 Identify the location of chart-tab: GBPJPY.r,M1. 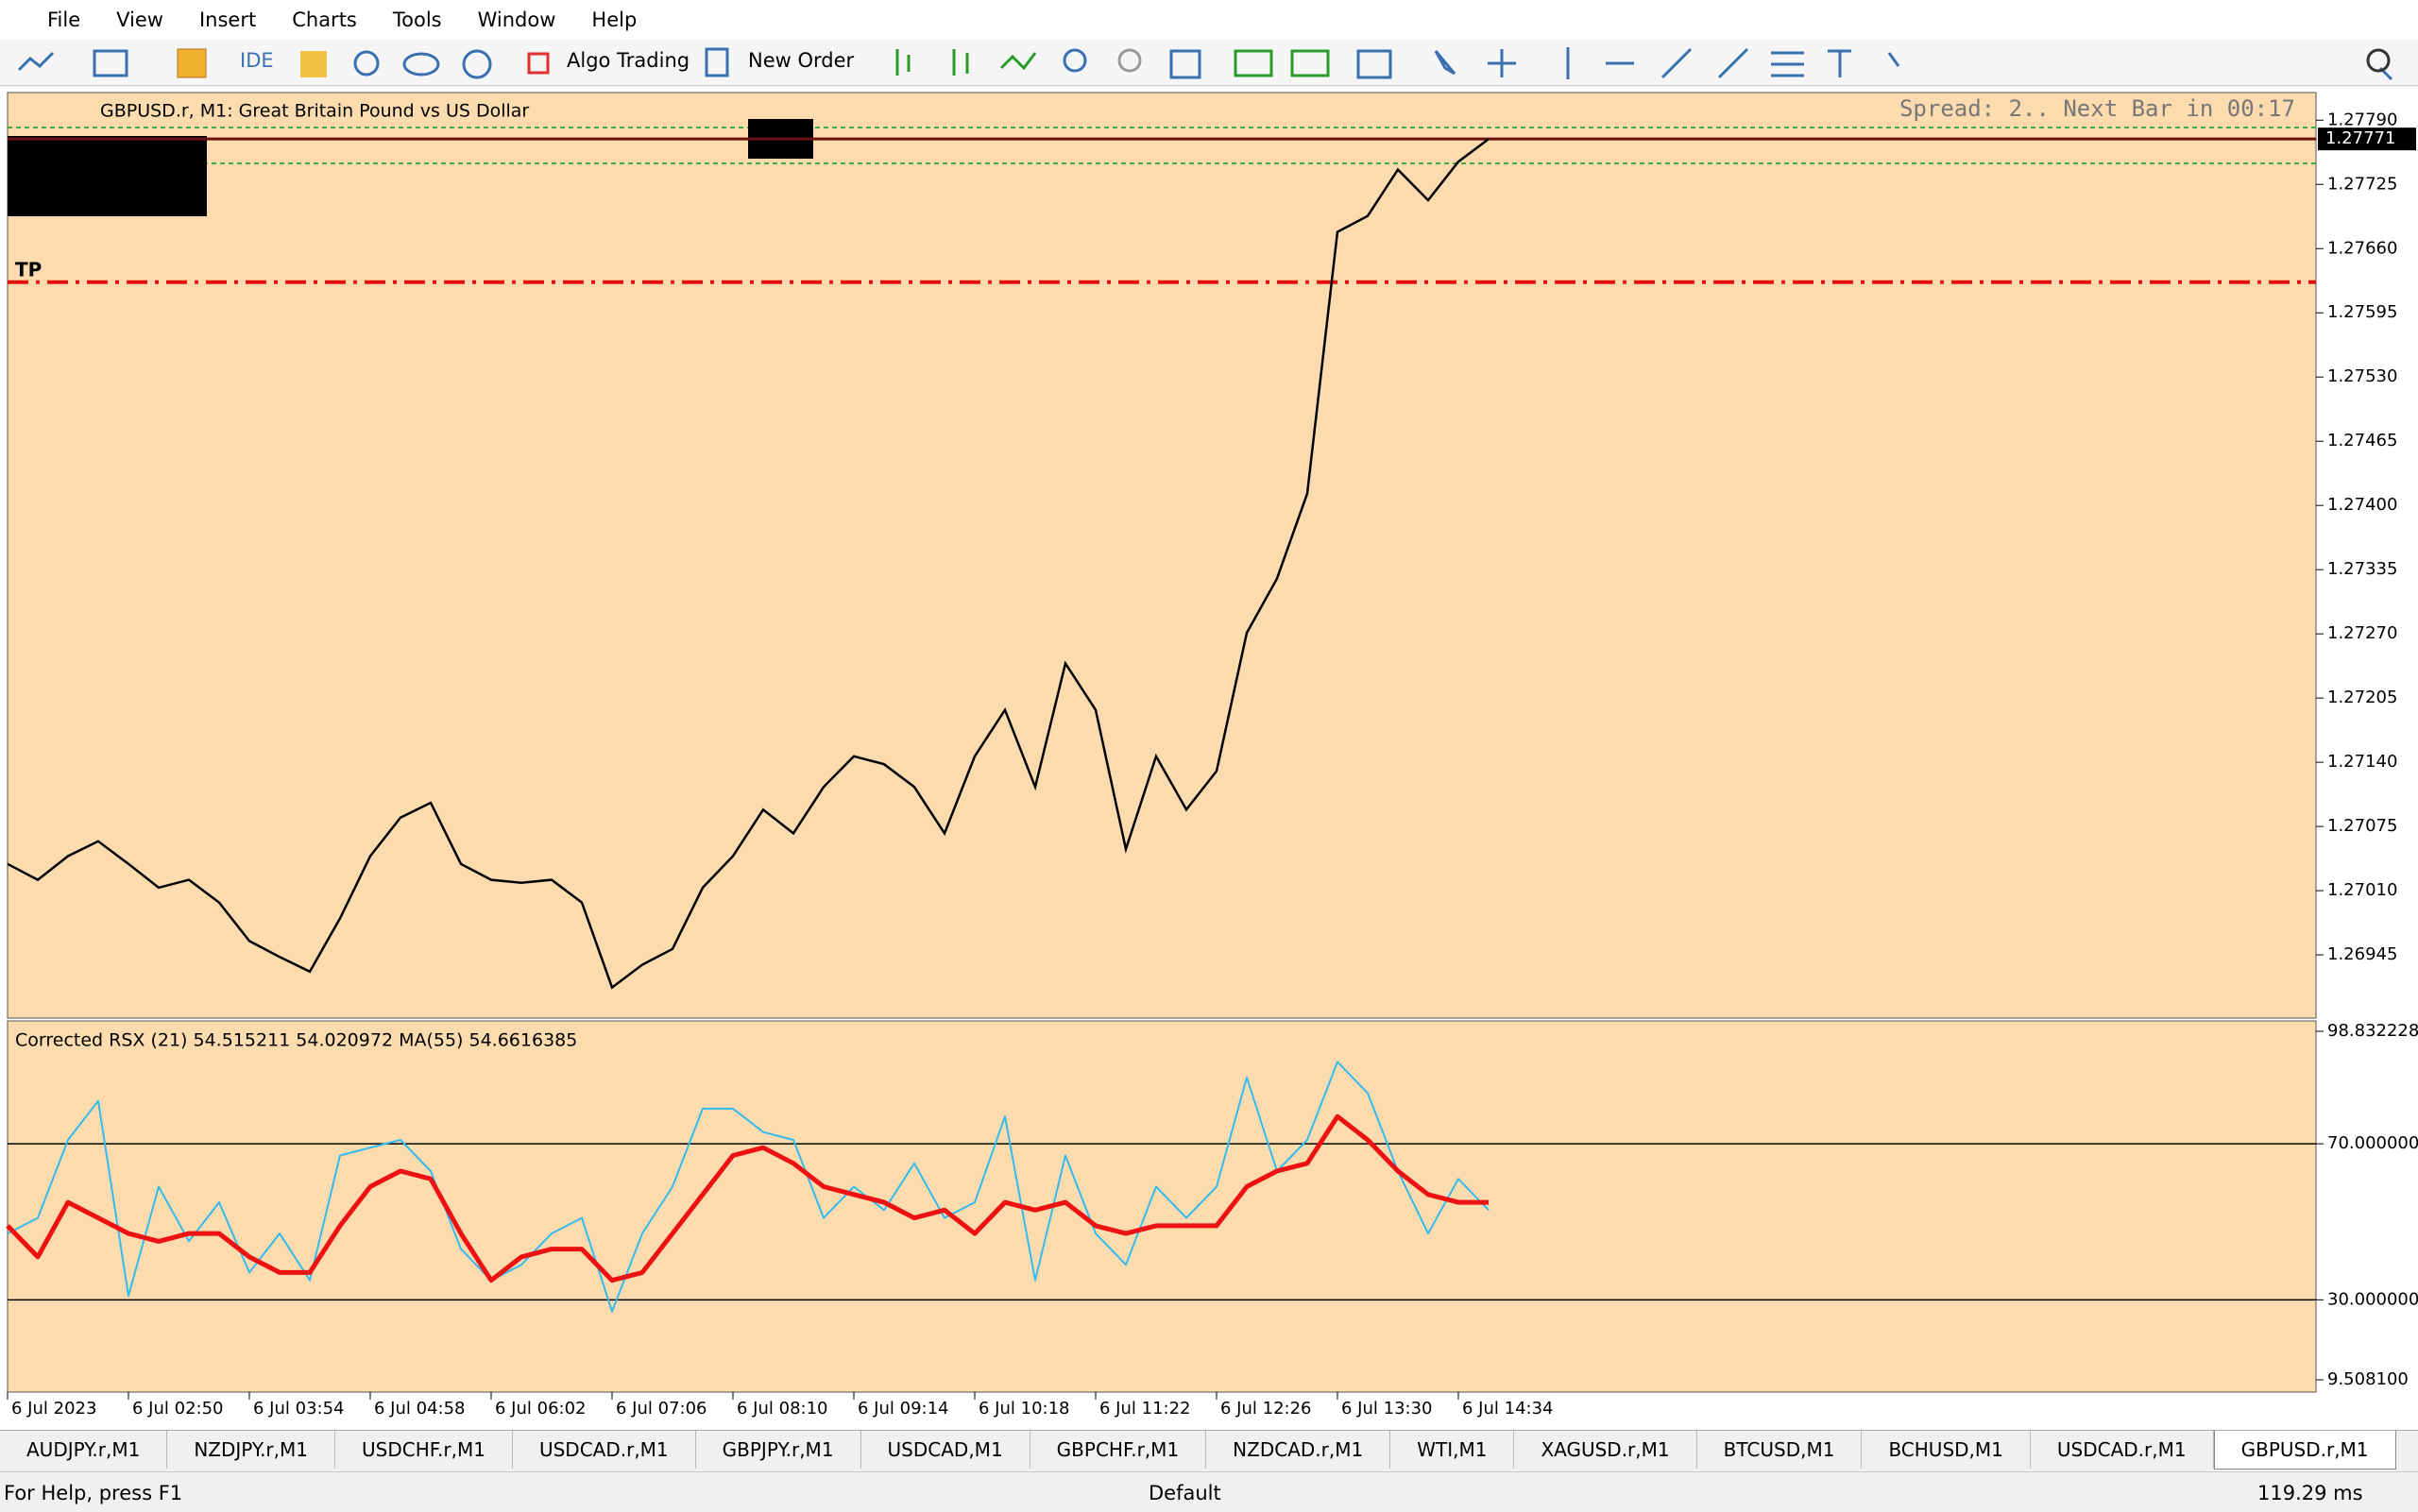
(778, 1450).